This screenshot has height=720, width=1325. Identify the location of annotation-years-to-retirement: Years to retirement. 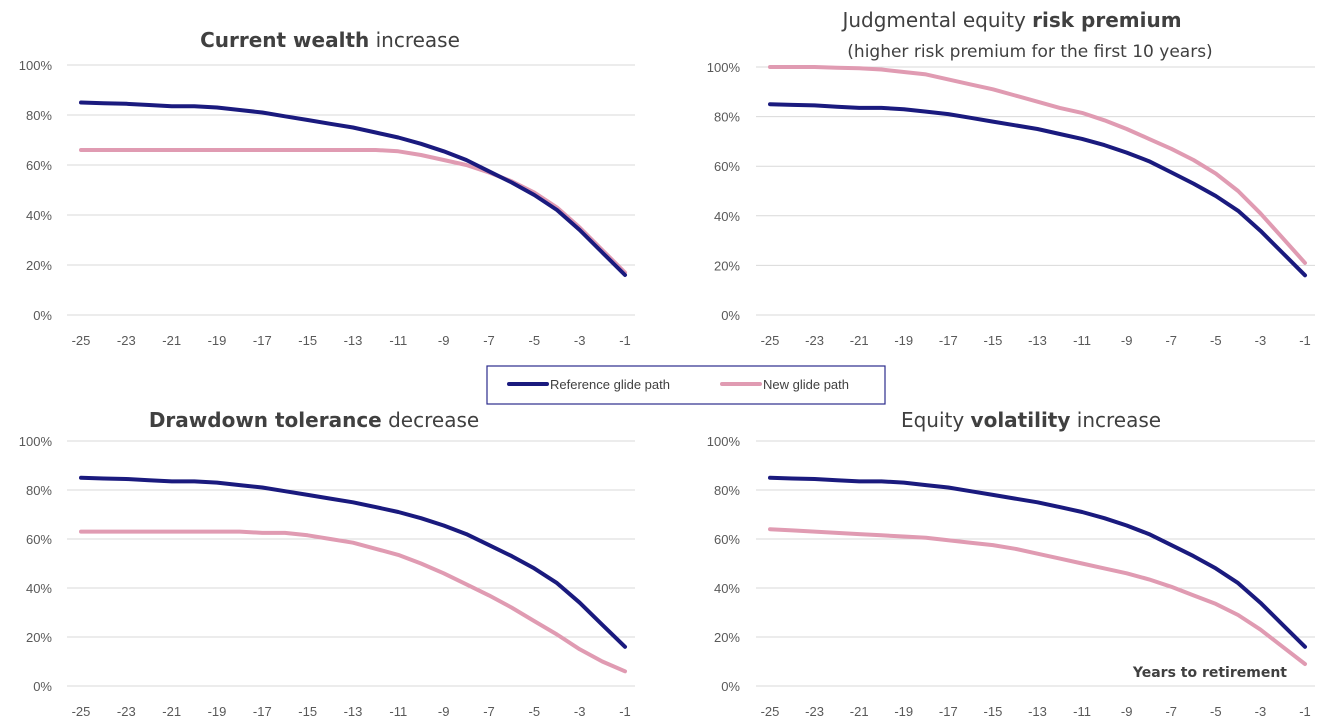
(1209, 673).